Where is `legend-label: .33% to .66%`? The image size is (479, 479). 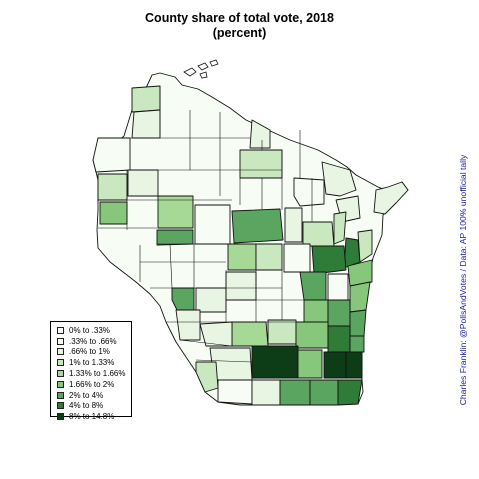
legend-label: .33% to .66% is located at coordinates (93, 341).